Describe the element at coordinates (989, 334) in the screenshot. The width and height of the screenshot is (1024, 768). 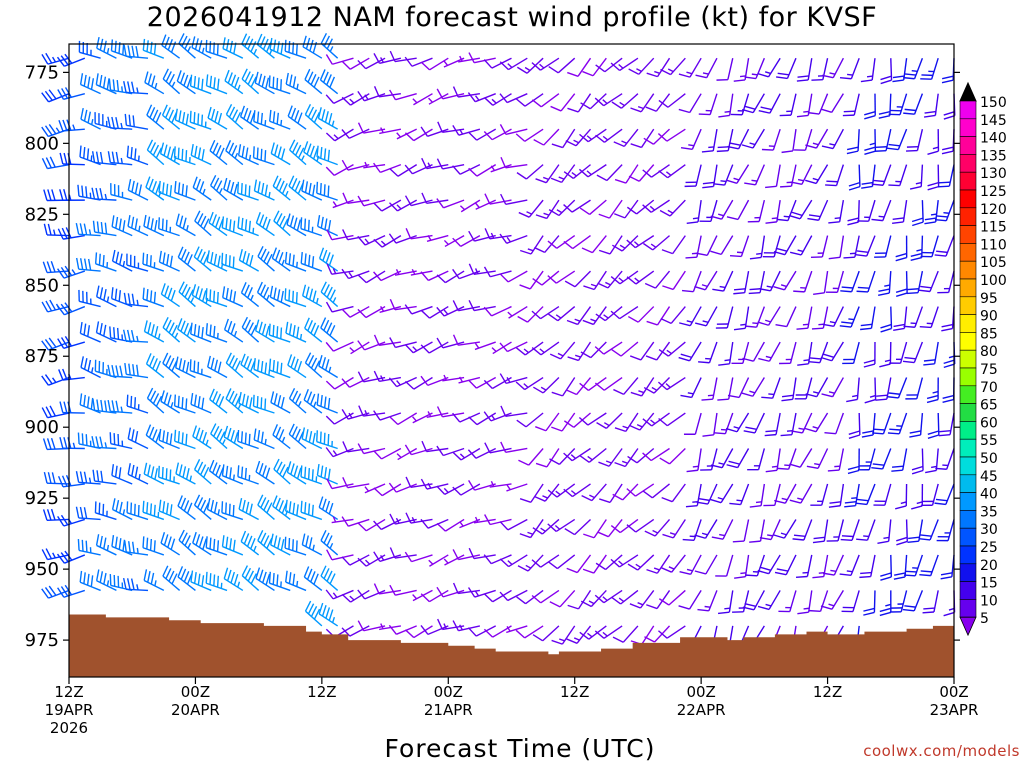
I see `colorbar-label: 85` at that location.